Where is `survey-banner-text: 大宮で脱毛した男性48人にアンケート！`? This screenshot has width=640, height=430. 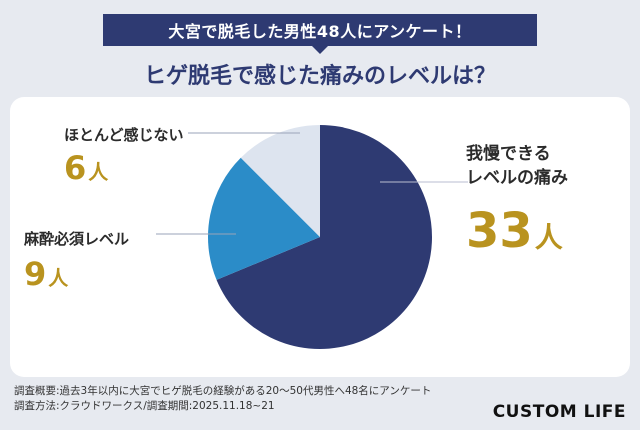
survey-banner-text: 大宮で脱毛した男性48人にアンケート！ is located at coordinates (320, 31).